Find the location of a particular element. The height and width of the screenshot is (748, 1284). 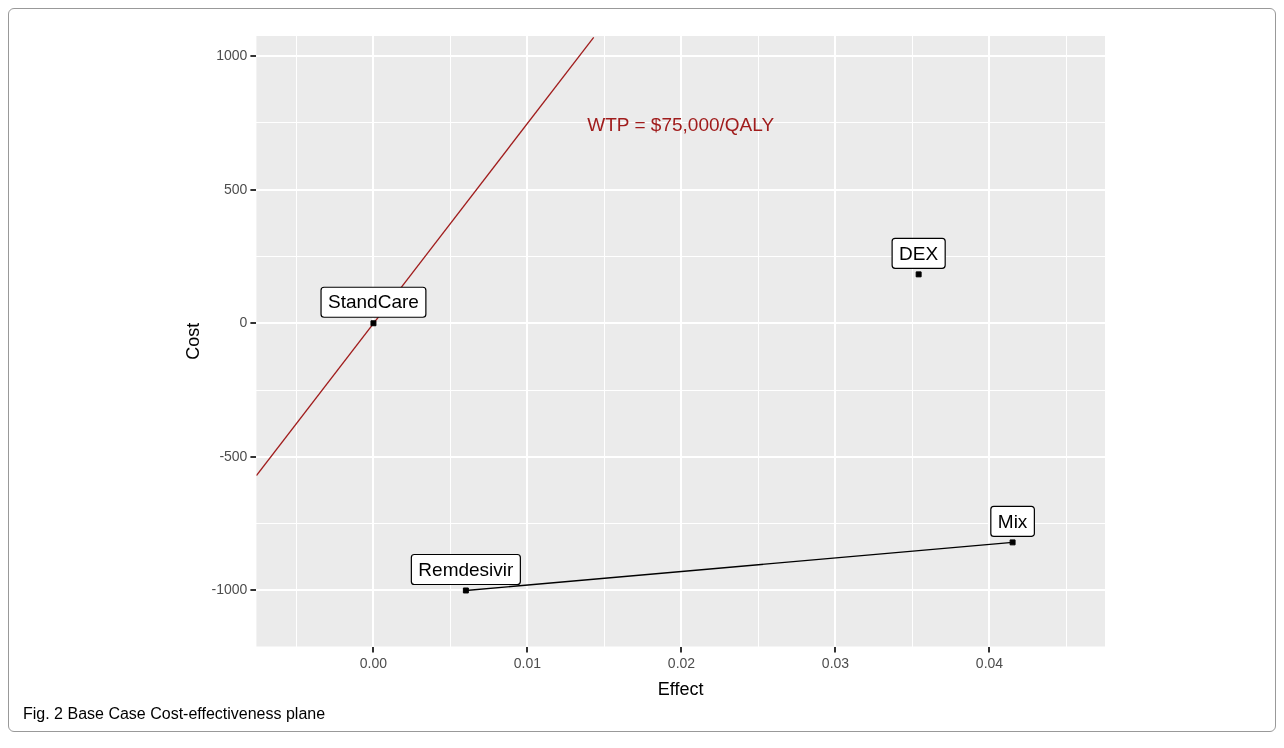

x-tick-label: 0.04 is located at coordinates (989, 662).